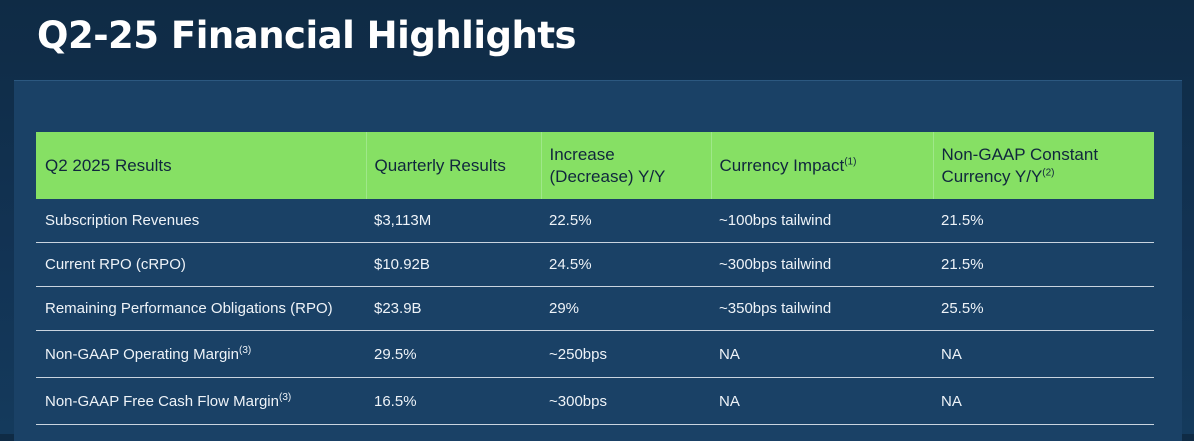 Image resolution: width=1194 pixels, height=441 pixels. Describe the element at coordinates (115, 264) in the screenshot. I see `metric-label: Current RPO (cRPO)` at that location.